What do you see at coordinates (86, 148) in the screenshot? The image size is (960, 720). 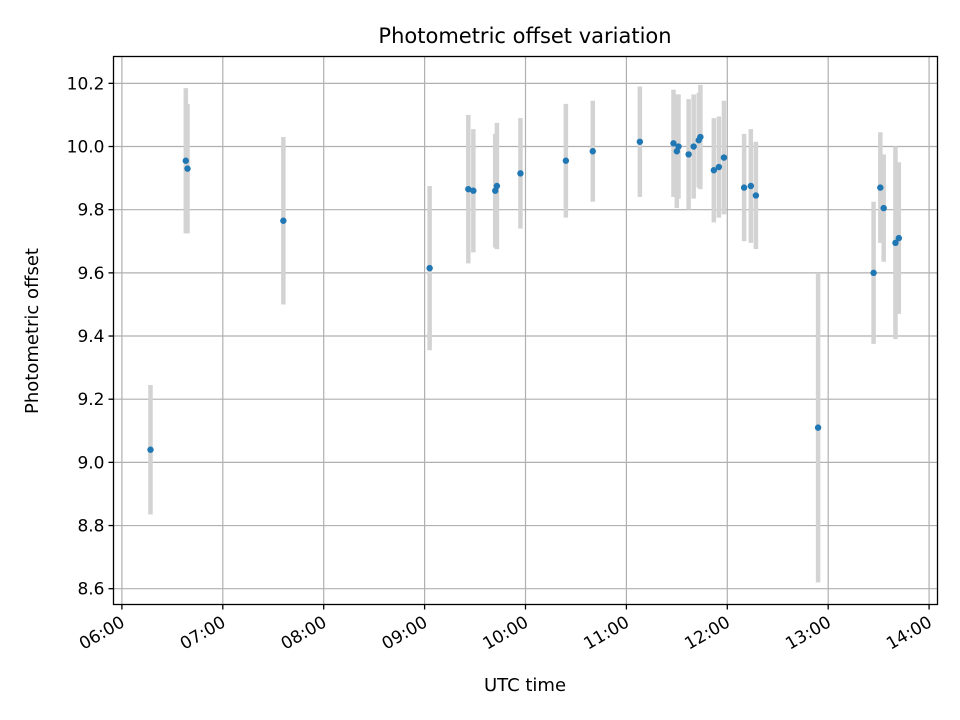 I see `y-tick-label: 10.0` at bounding box center [86, 148].